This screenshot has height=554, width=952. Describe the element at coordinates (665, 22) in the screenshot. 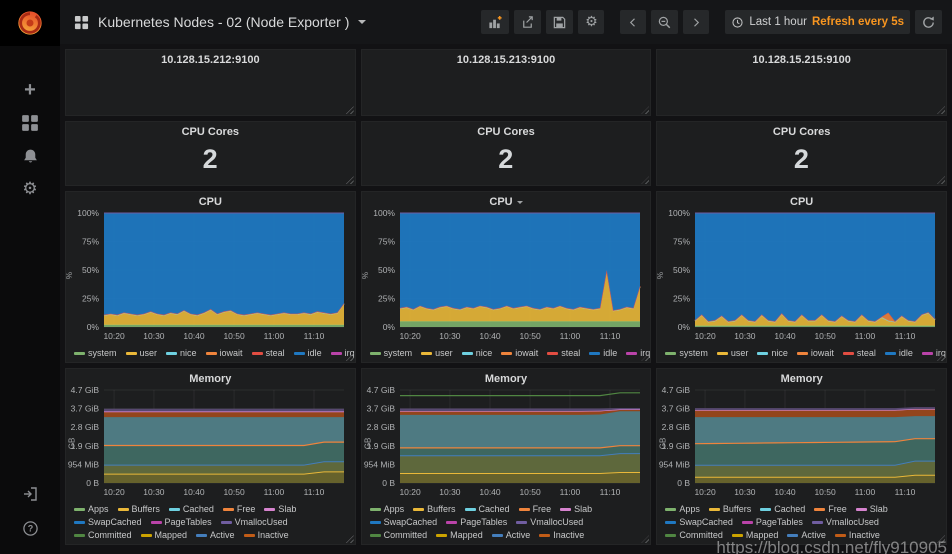

I see `zoom-out-button` at that location.